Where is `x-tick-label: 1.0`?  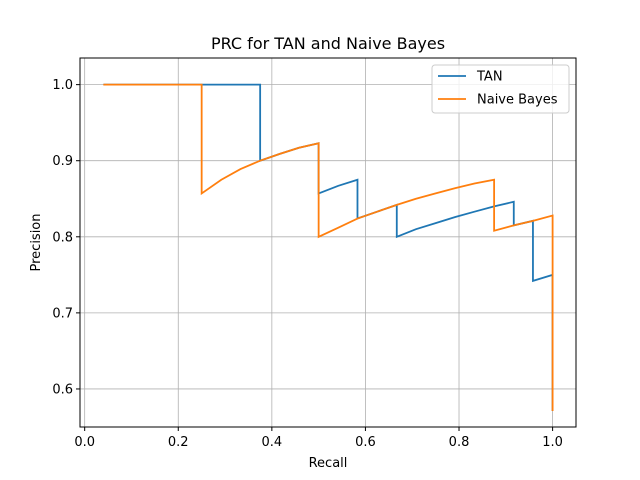
x-tick-label: 1.0 is located at coordinates (552, 442).